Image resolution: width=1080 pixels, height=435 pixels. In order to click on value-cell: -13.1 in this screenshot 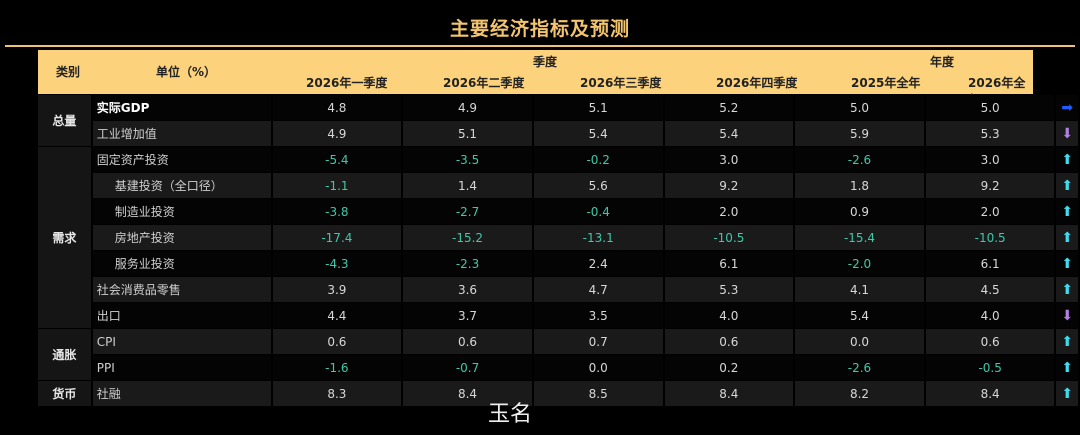, I will do `click(598, 237)`.